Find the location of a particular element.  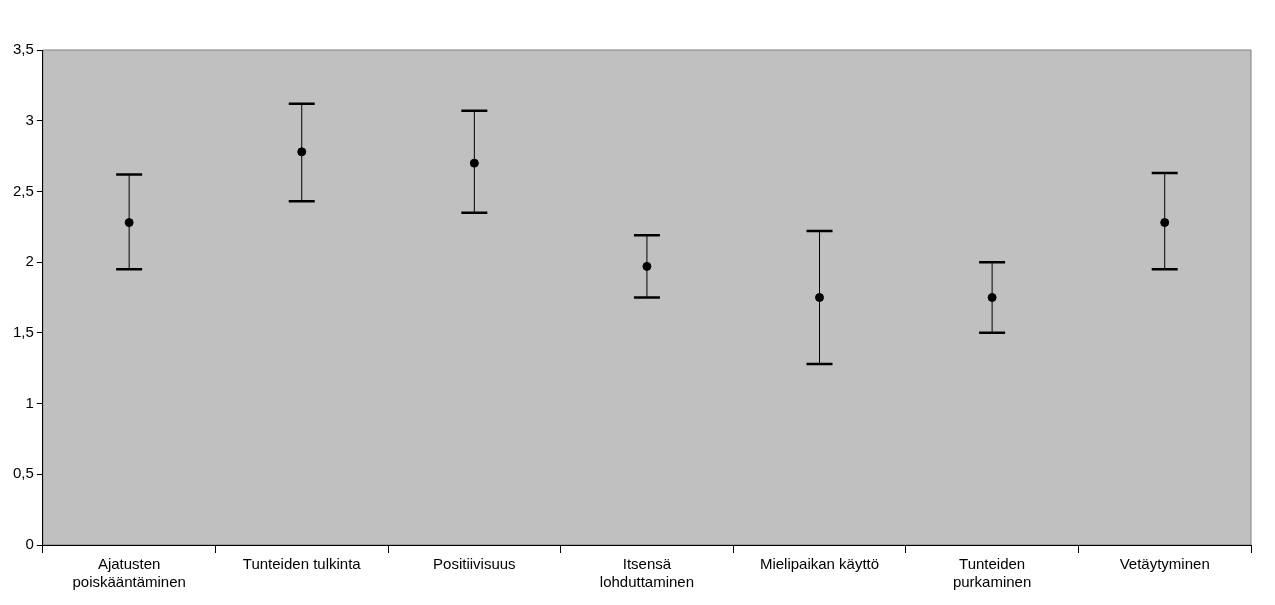

x-tick-label: Tunteiden tulkinta is located at coordinates (302, 564).